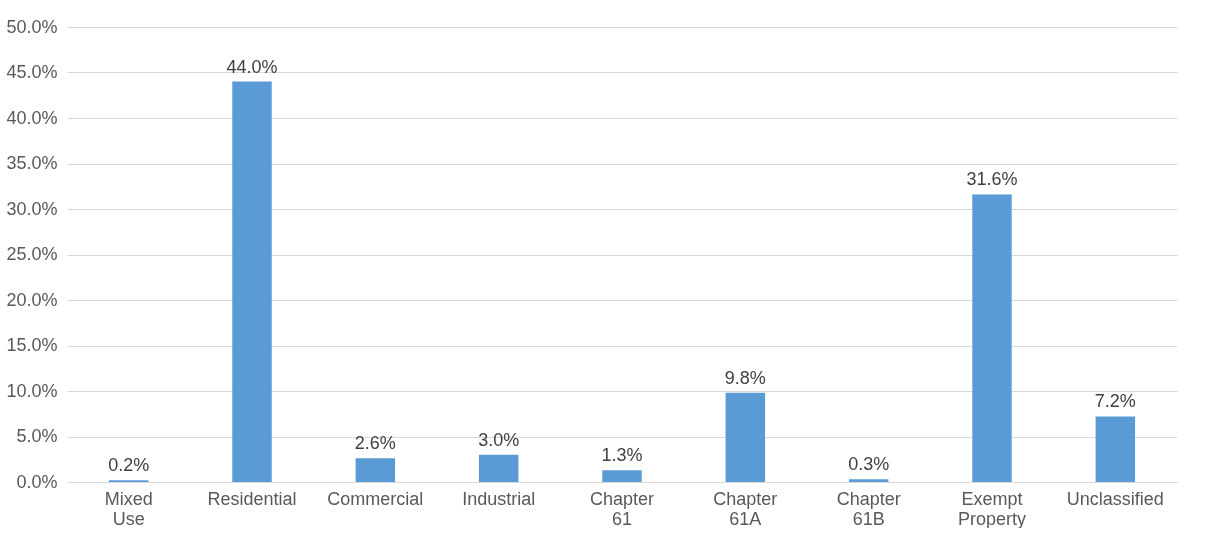  I want to click on y-tick-label: 15.0%, so click(32, 345).